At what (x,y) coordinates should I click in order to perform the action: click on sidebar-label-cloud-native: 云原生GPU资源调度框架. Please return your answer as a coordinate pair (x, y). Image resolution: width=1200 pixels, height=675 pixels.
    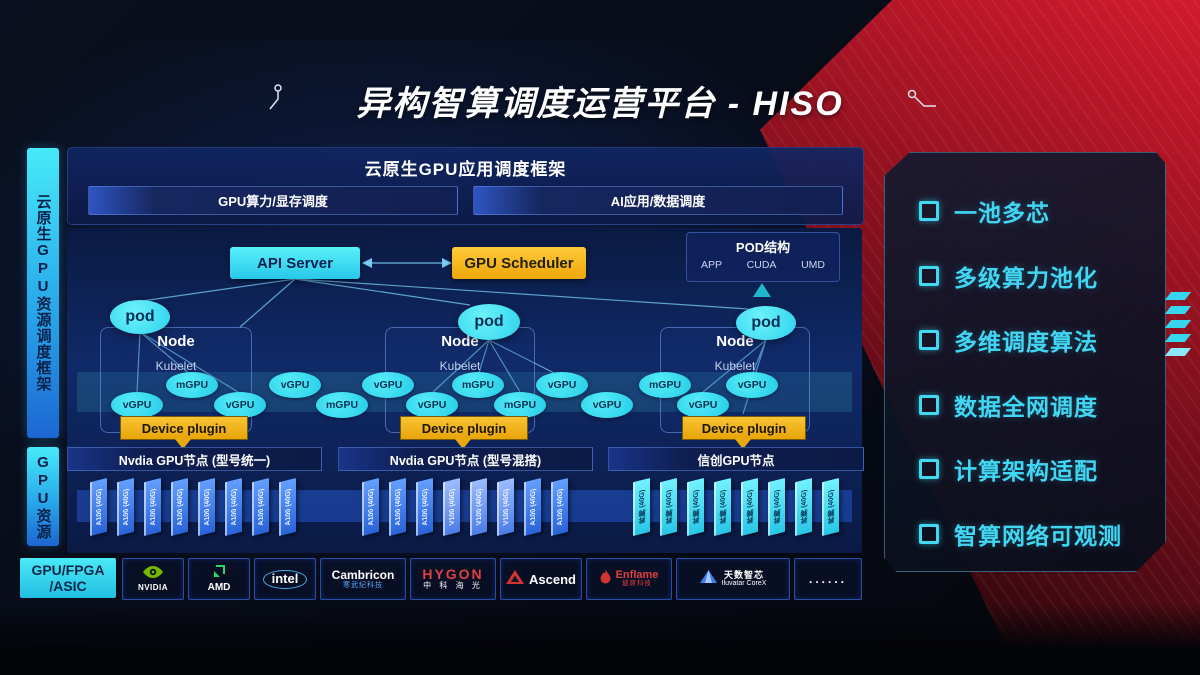
    Looking at the image, I should click on (43, 293).